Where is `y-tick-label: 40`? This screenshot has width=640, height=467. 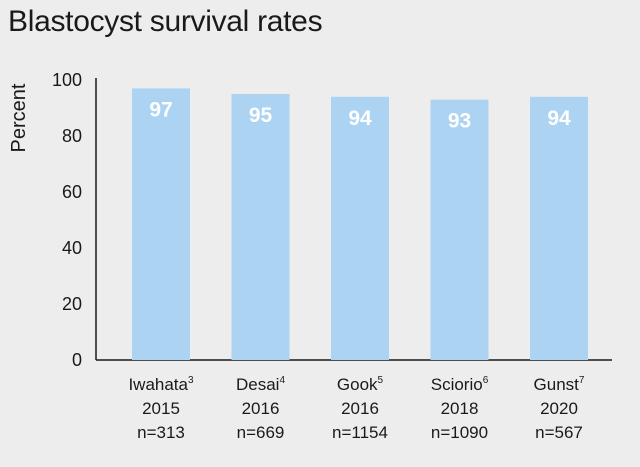
y-tick-label: 40 is located at coordinates (72, 248).